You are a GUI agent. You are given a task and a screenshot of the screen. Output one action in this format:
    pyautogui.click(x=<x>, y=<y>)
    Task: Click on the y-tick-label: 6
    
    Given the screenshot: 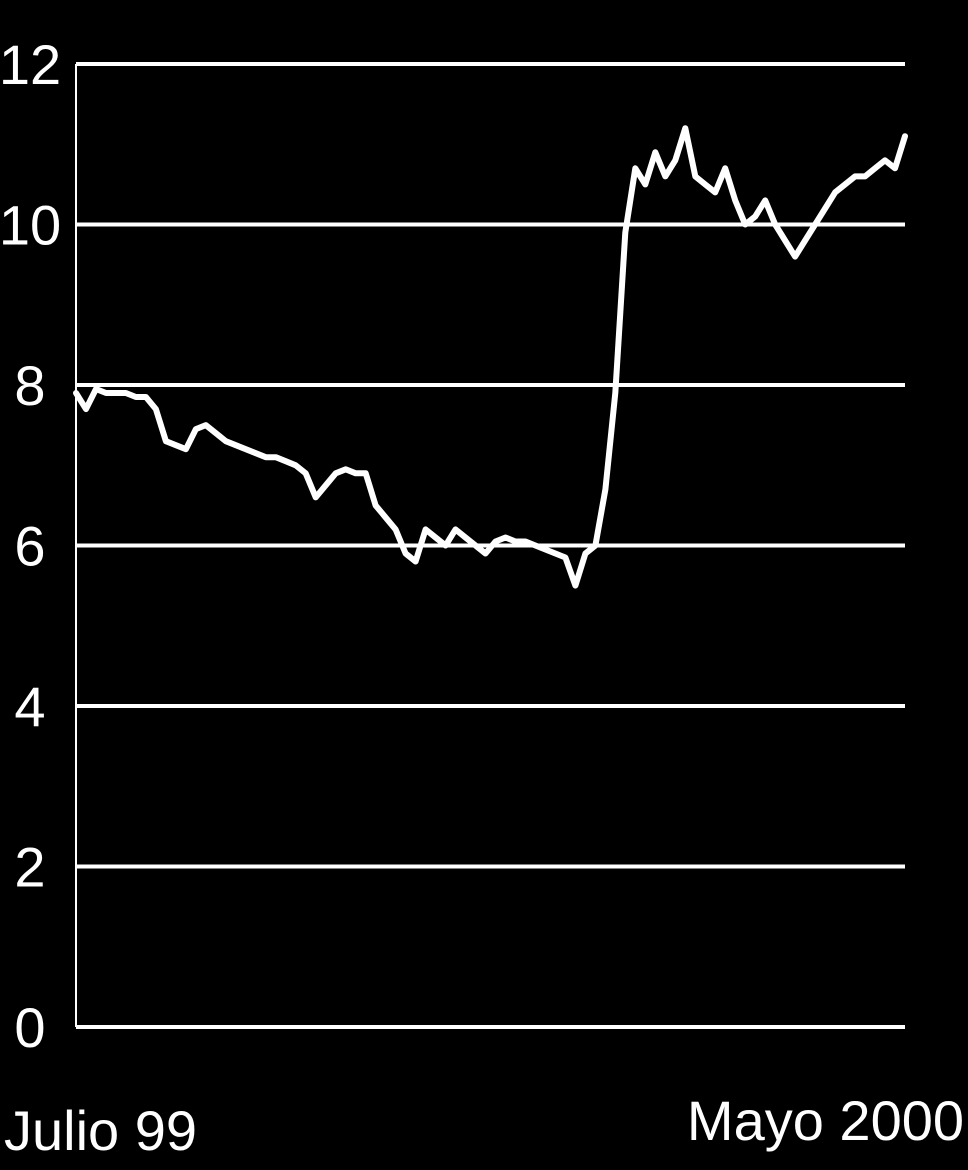 What is the action you would take?
    pyautogui.click(x=29, y=546)
    